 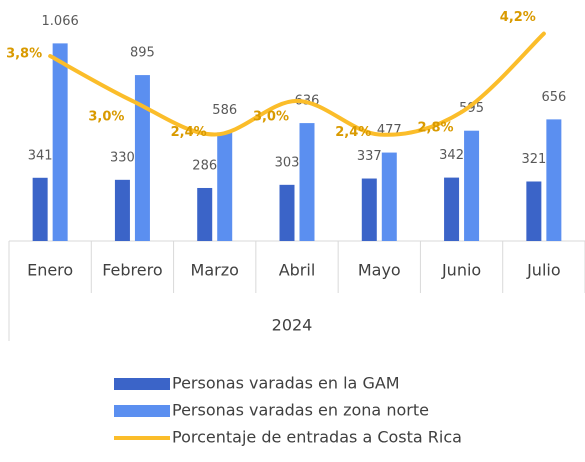 What do you see at coordinates (224, 110) in the screenshot?
I see `bar-value-label: 586` at bounding box center [224, 110].